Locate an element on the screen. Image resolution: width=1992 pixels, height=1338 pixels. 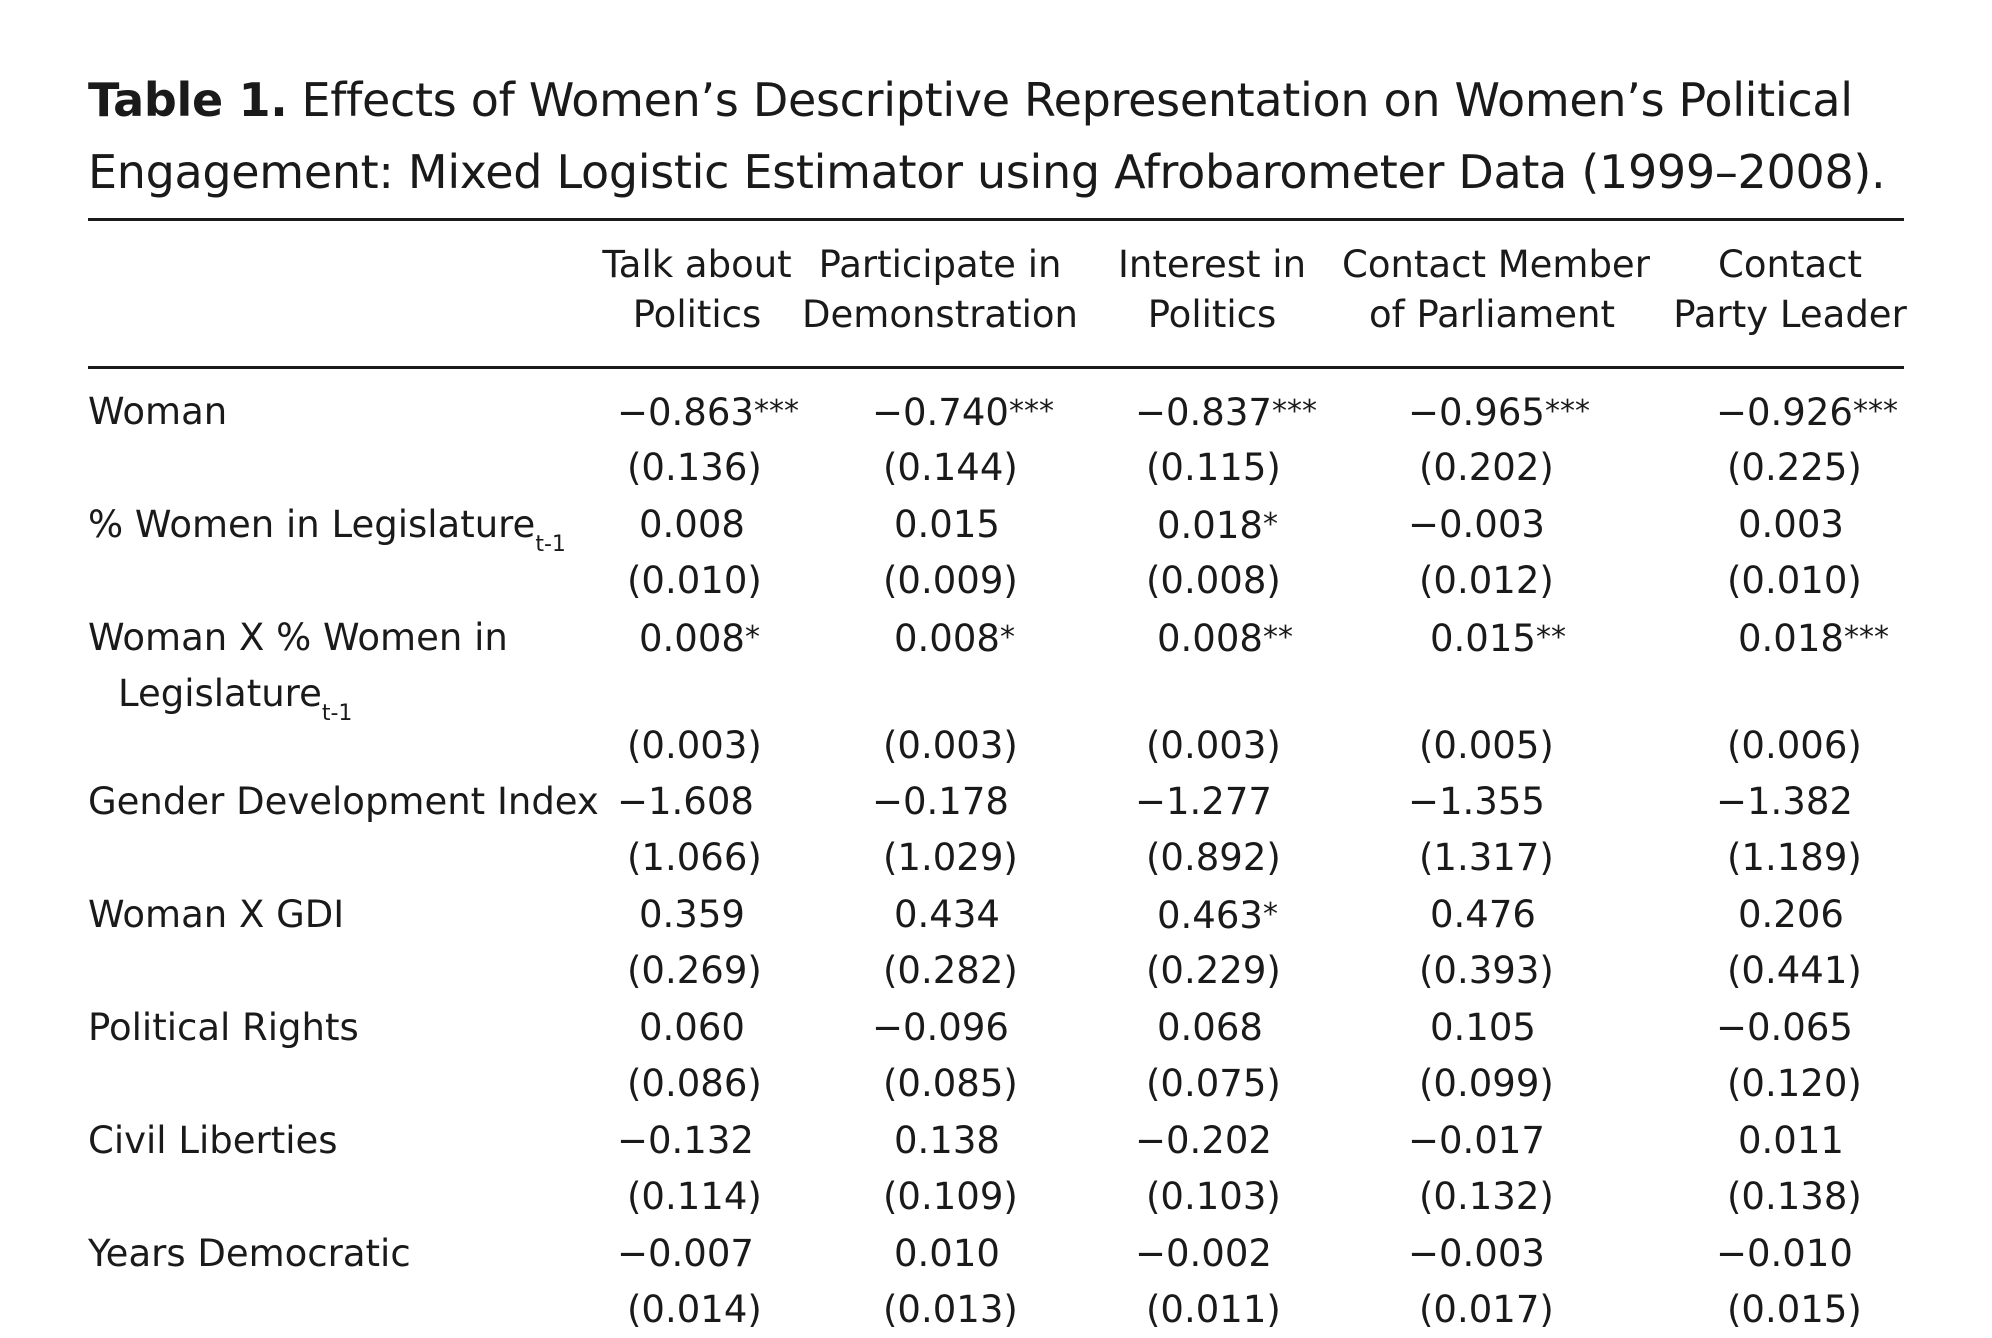
standard-error-cell: (0.012) is located at coordinates (1486, 580).